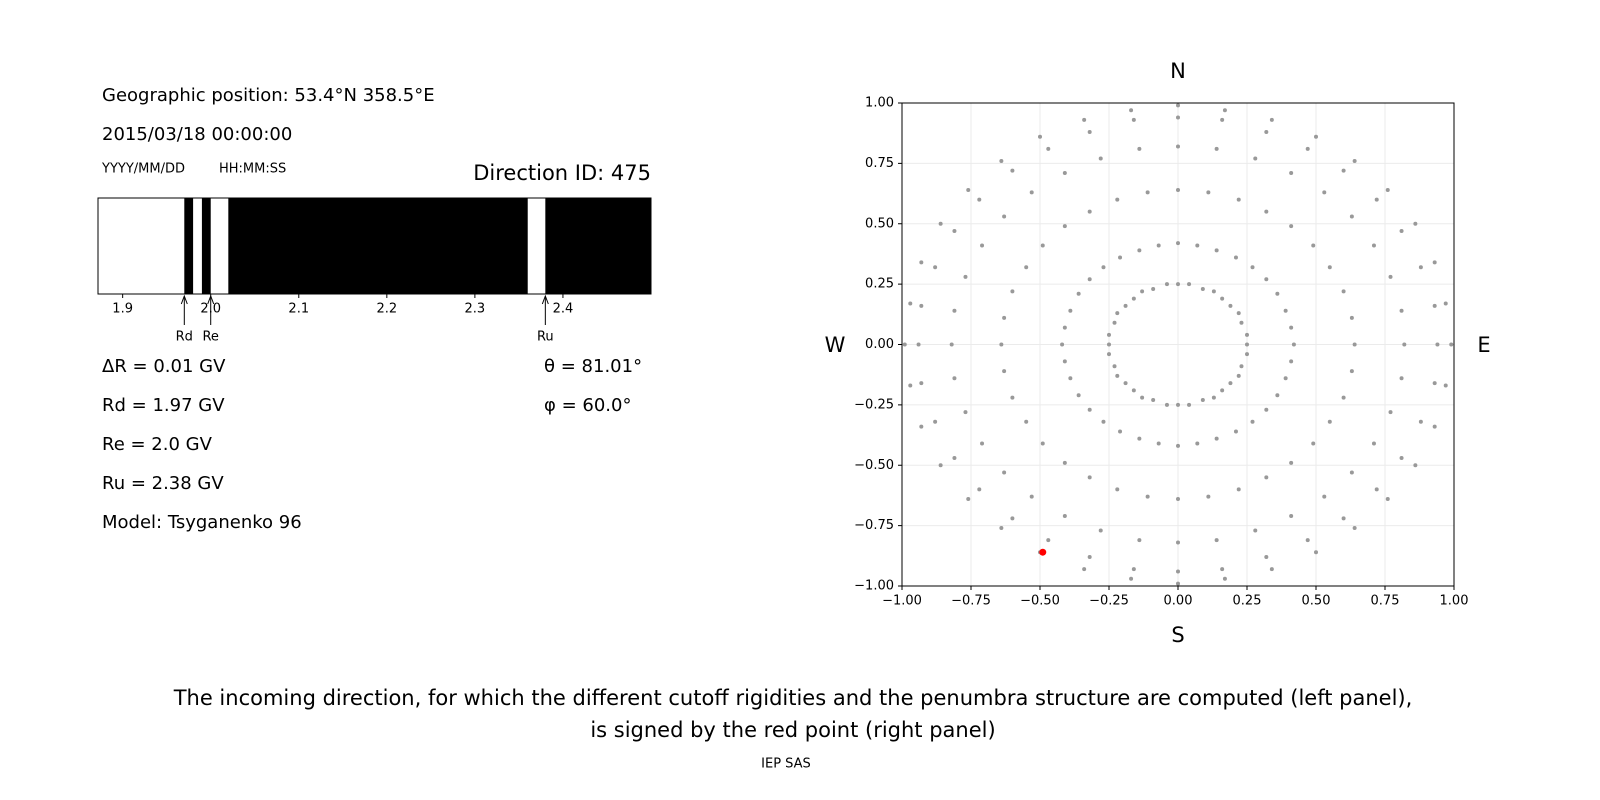 Image resolution: width=1600 pixels, height=800 pixels. Describe the element at coordinates (879, 284) in the screenshot. I see `y-tick-label: 0.25` at that location.